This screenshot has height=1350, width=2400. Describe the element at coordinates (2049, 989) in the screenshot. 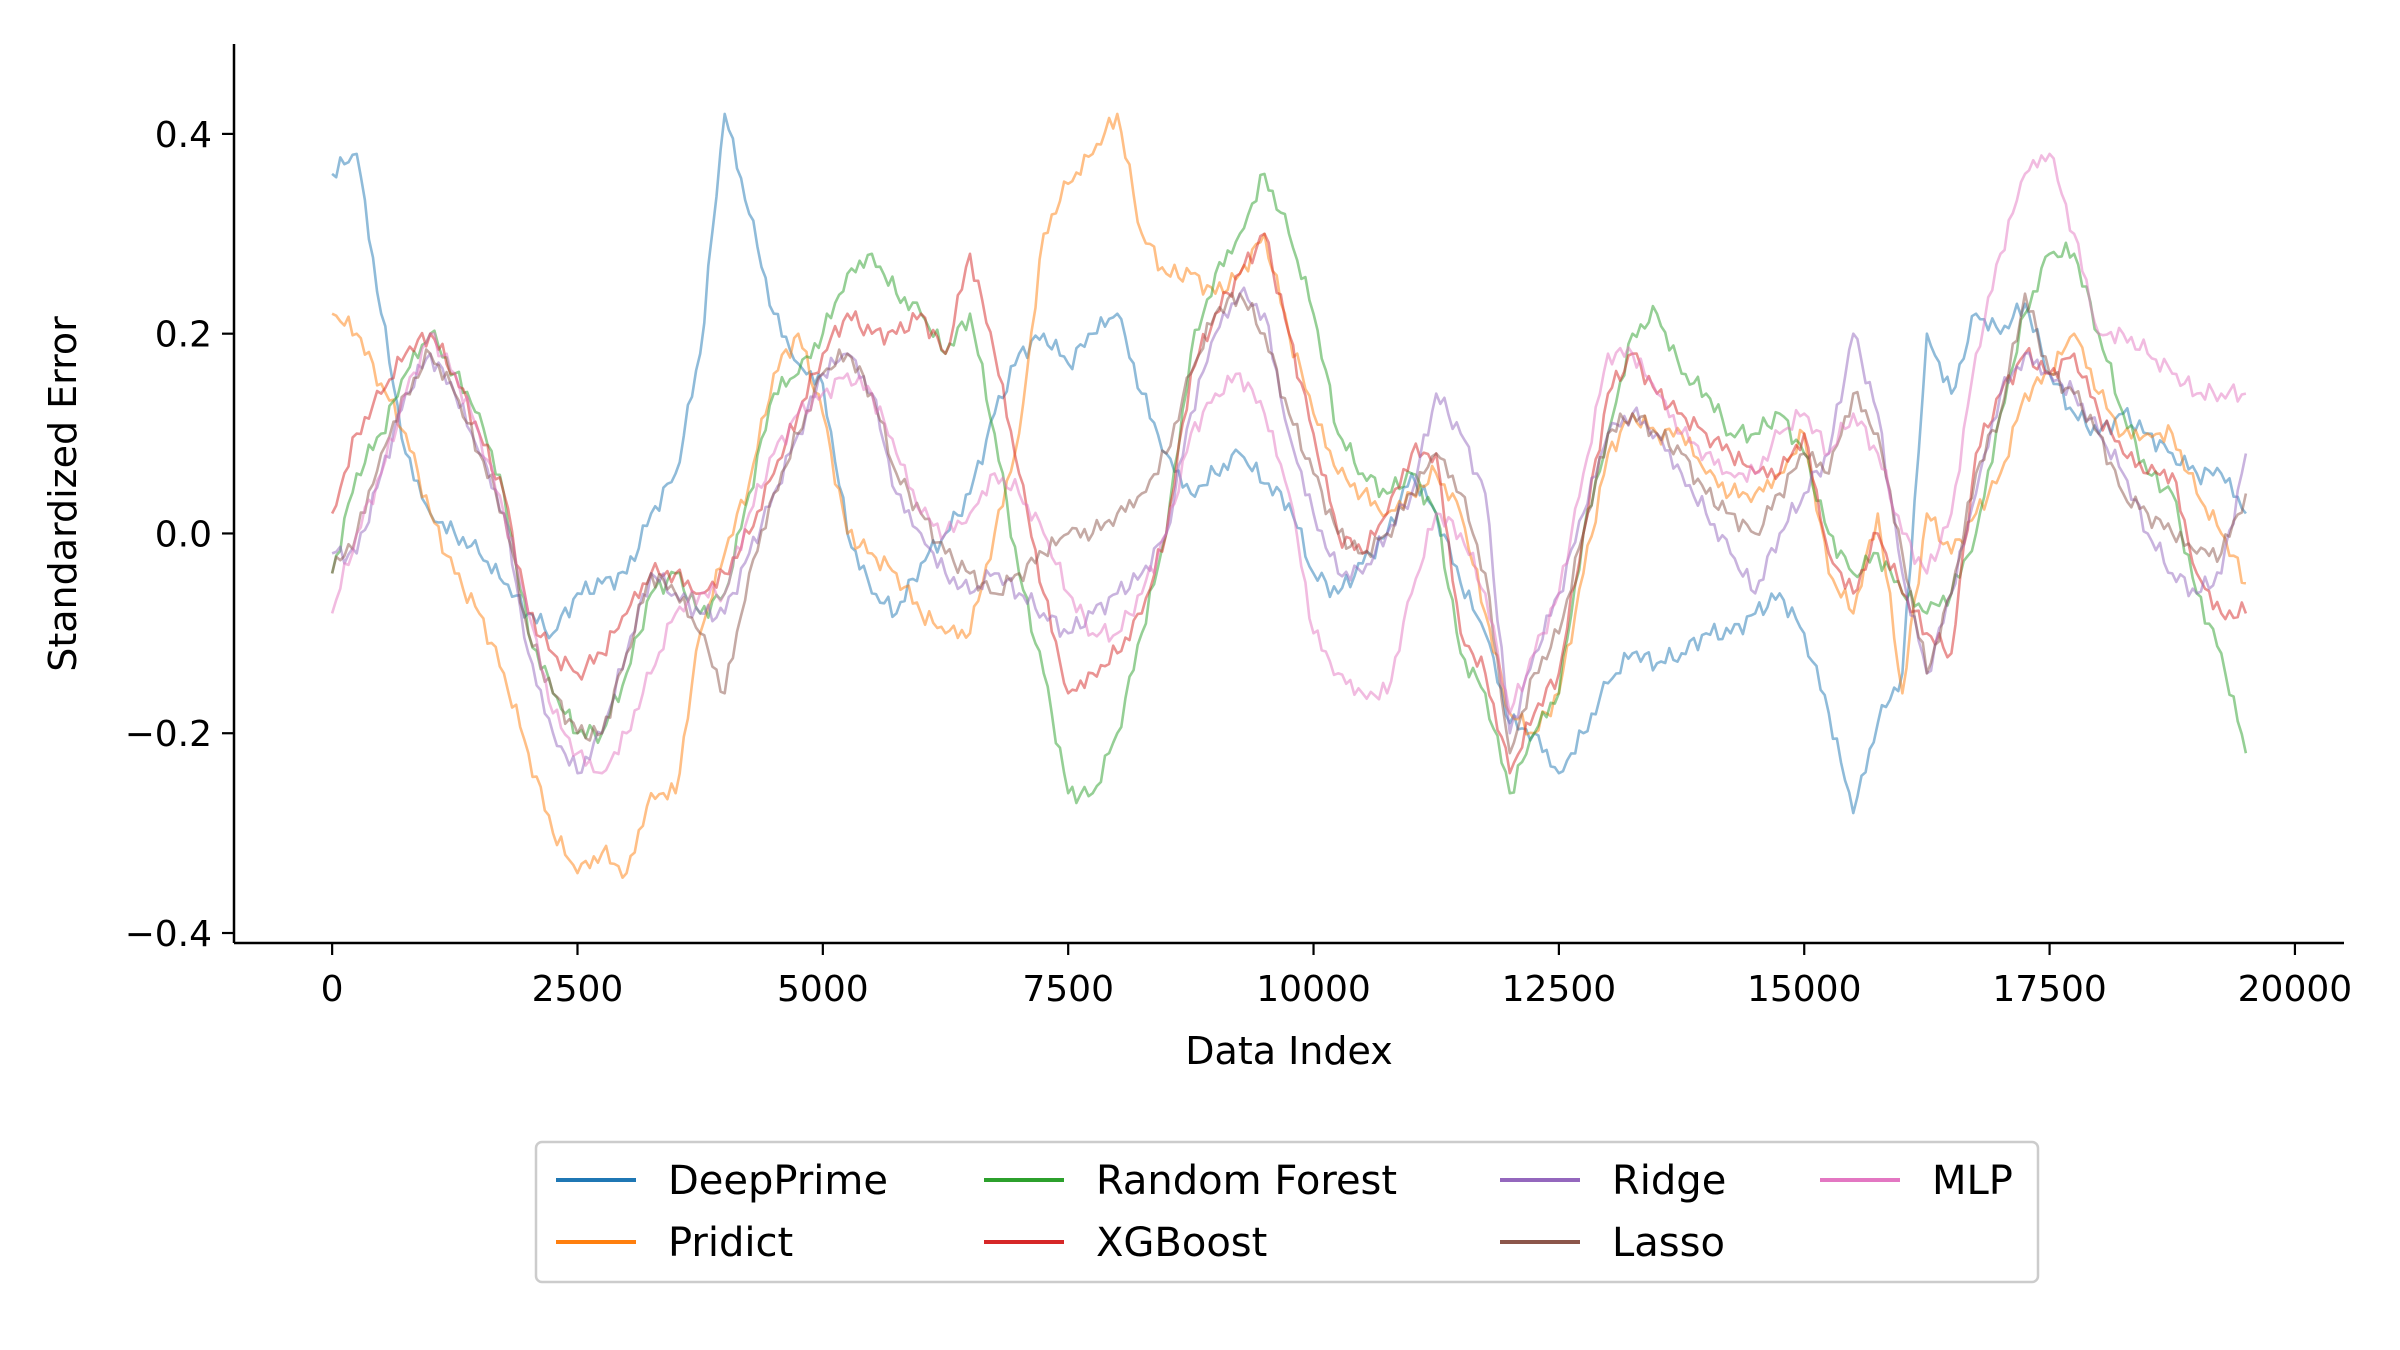

I see `x-tick-label: 17500` at that location.